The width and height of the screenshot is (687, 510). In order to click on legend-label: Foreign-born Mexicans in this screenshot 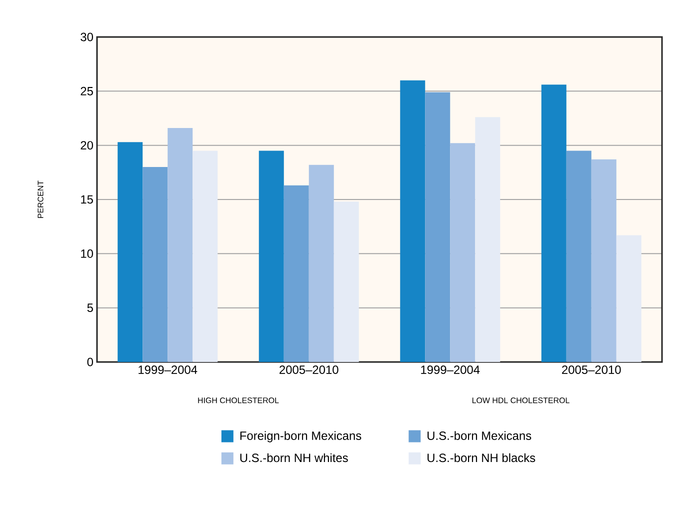, I will do `click(301, 436)`.